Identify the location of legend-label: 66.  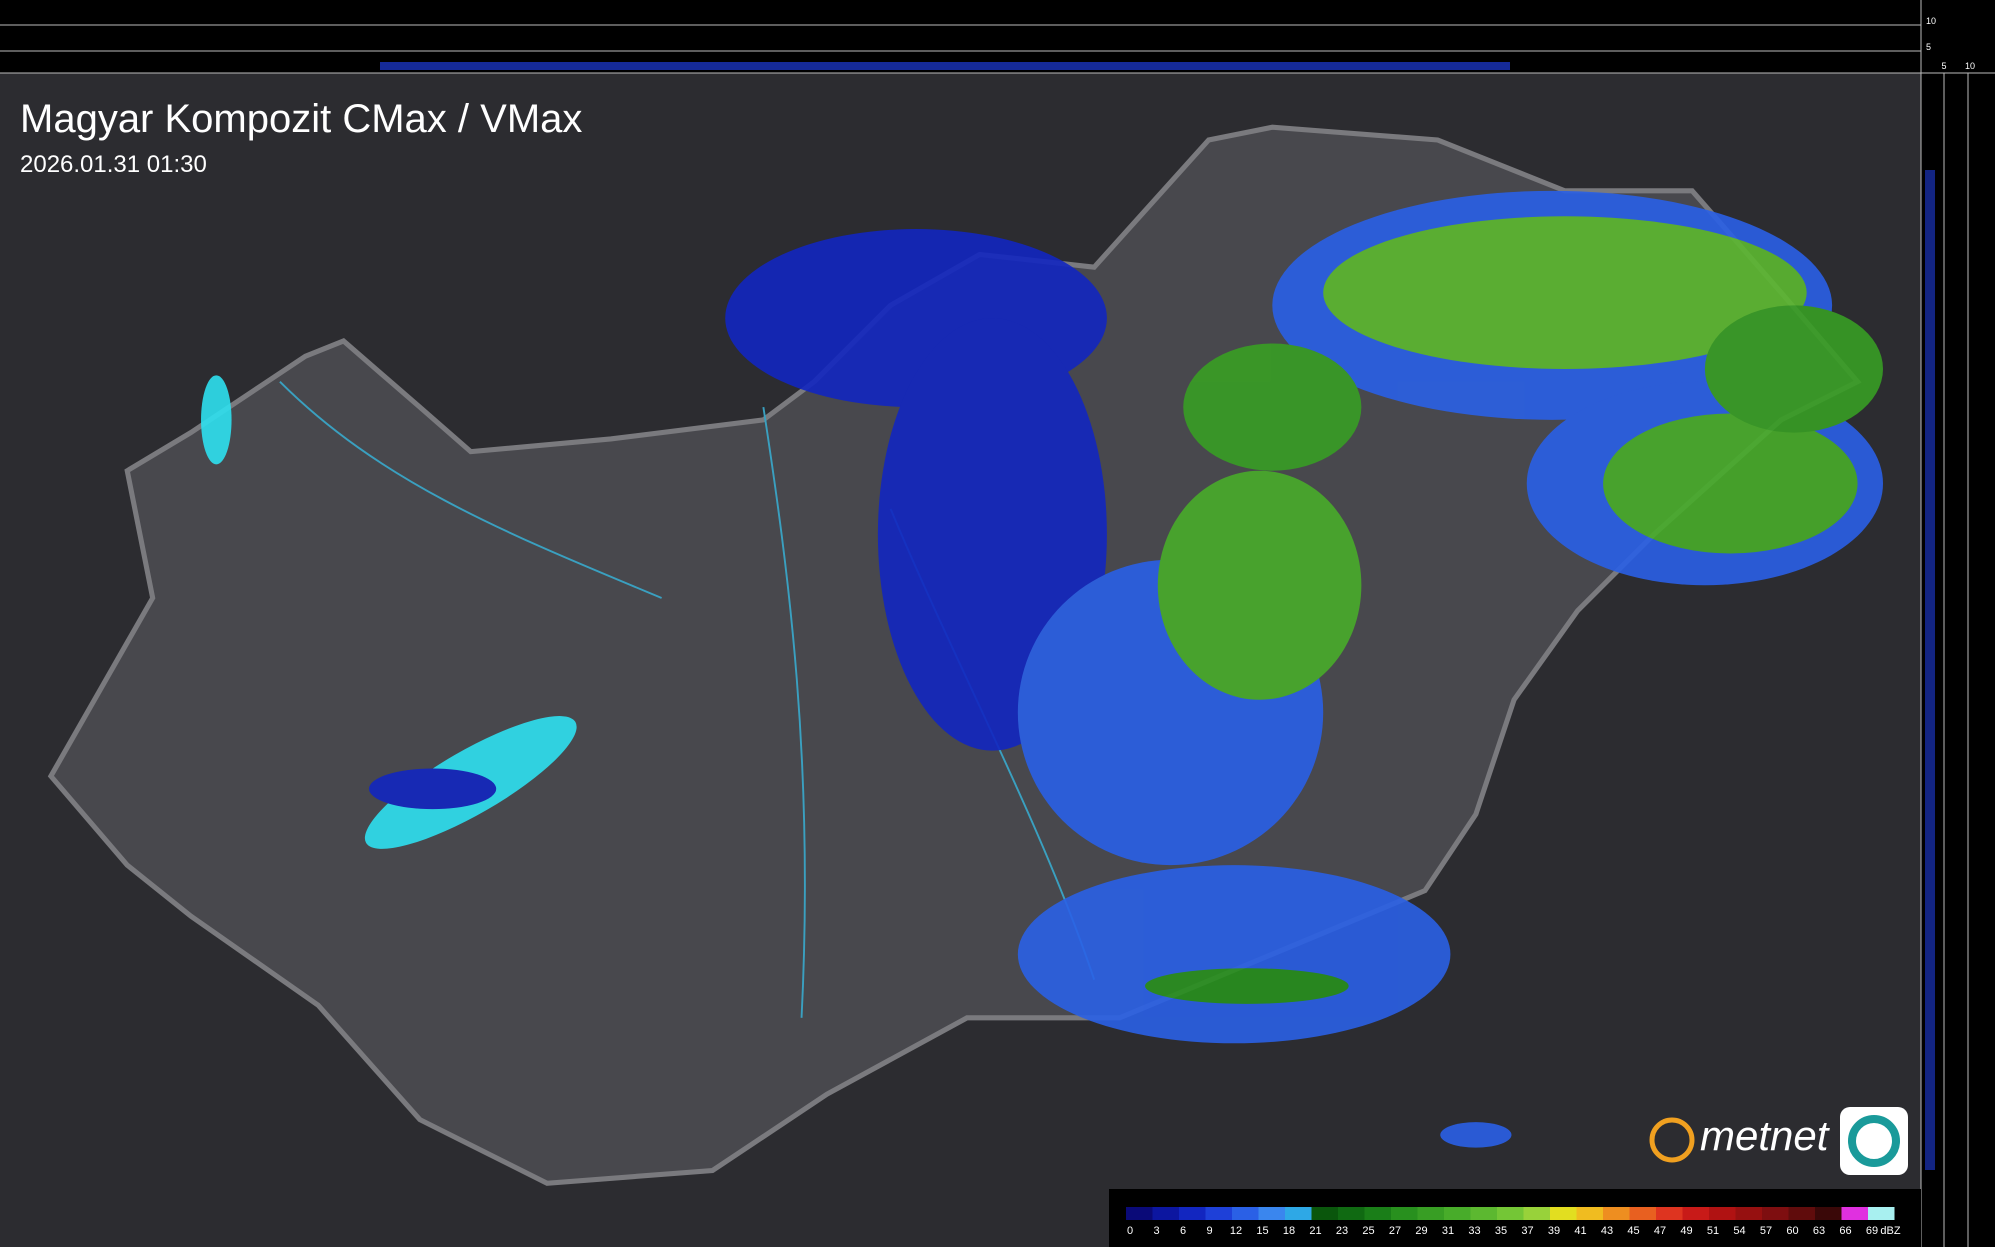
(1845, 1231).